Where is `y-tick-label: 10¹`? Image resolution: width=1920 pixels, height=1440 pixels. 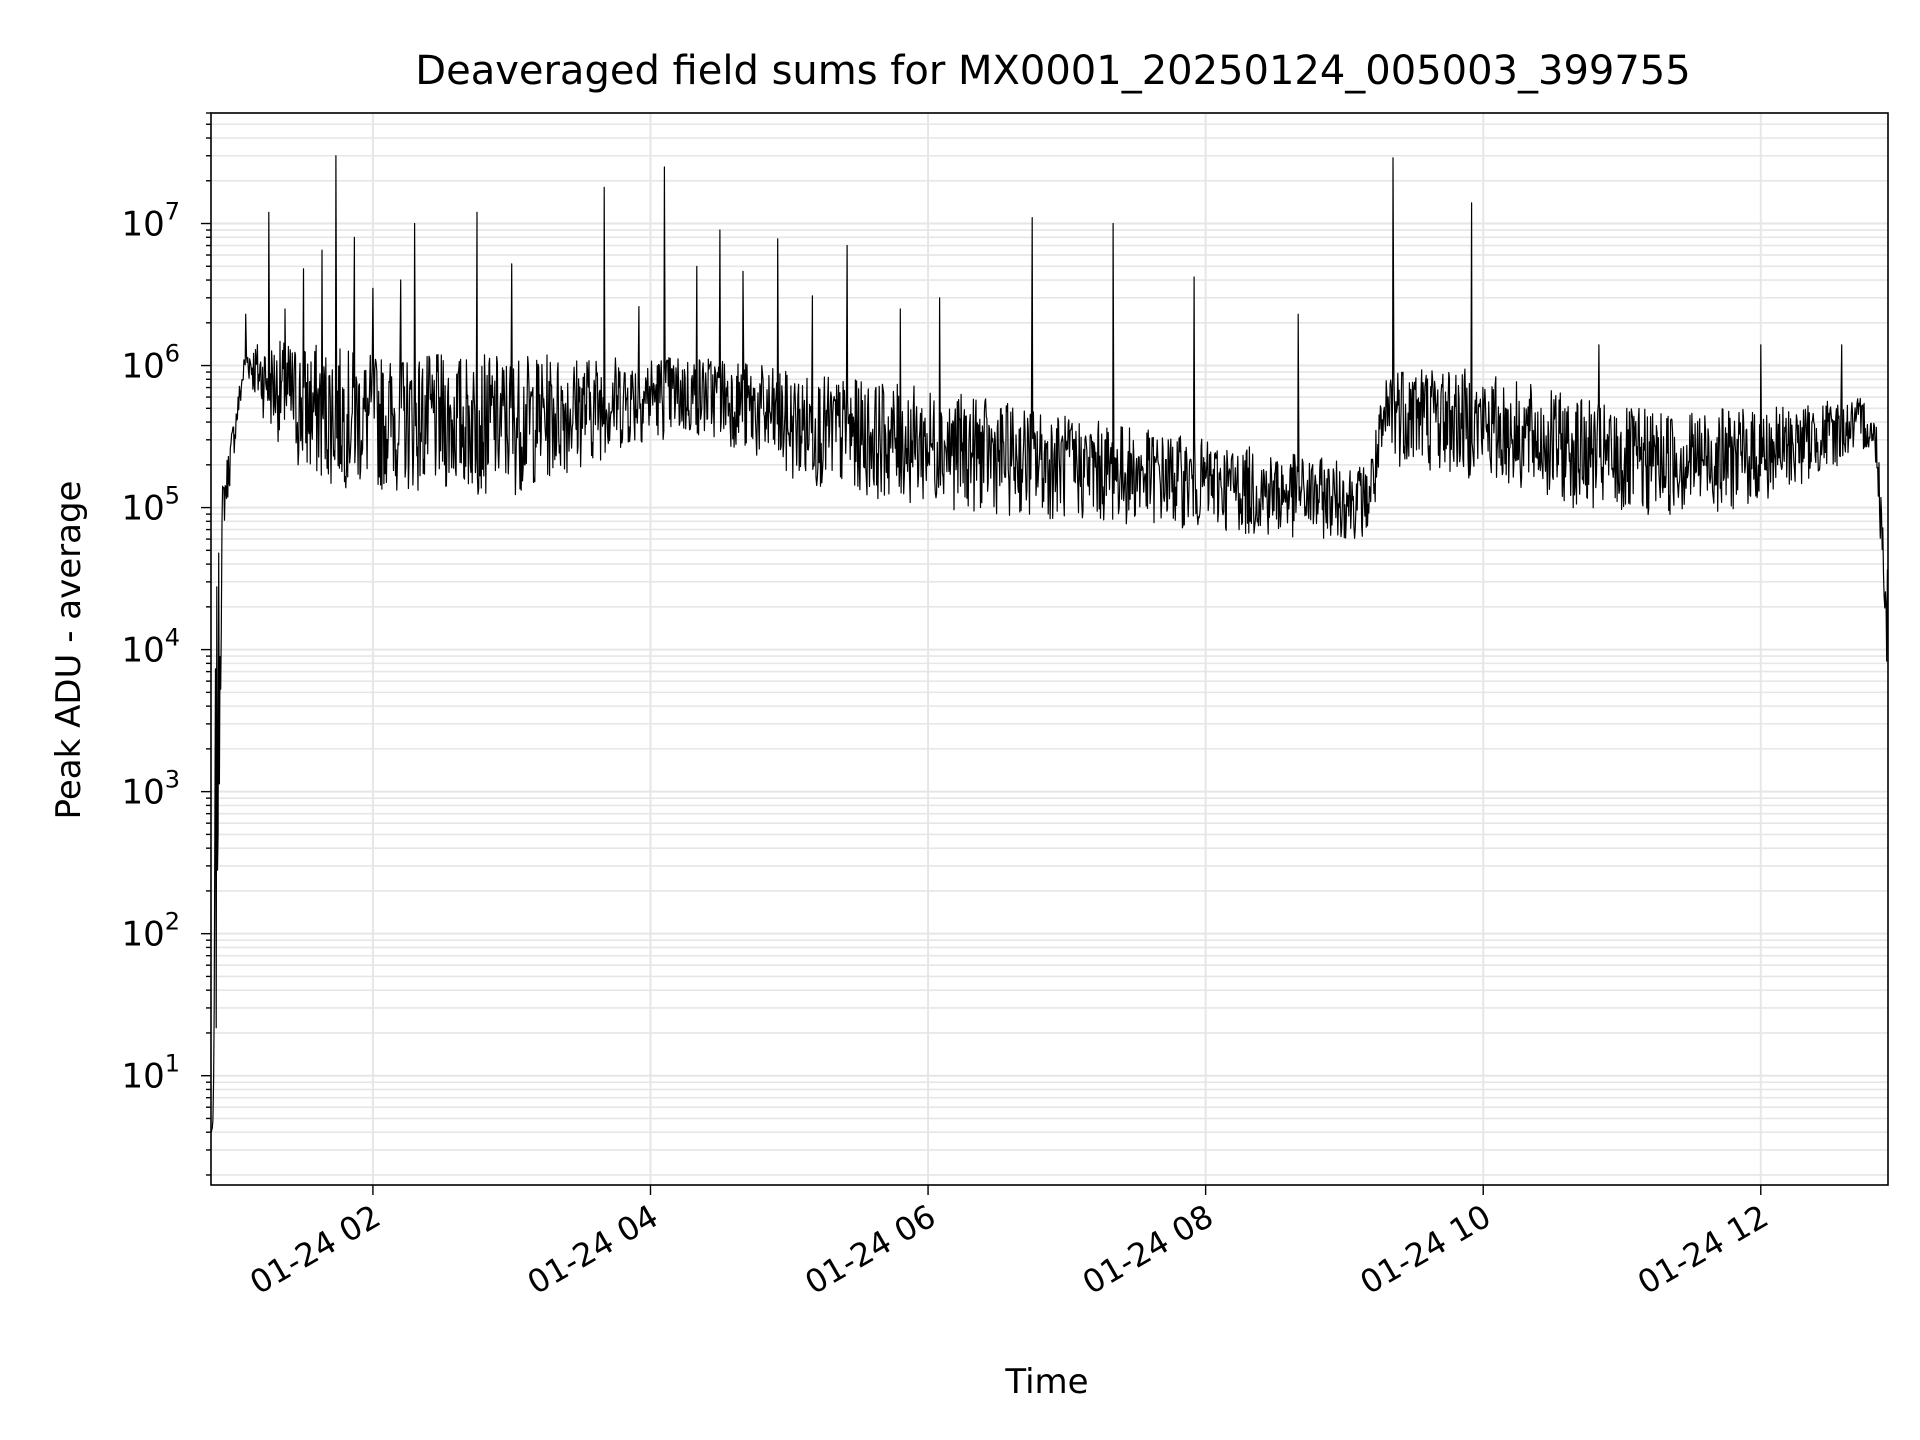 y-tick-label: 10¹ is located at coordinates (150, 1073).